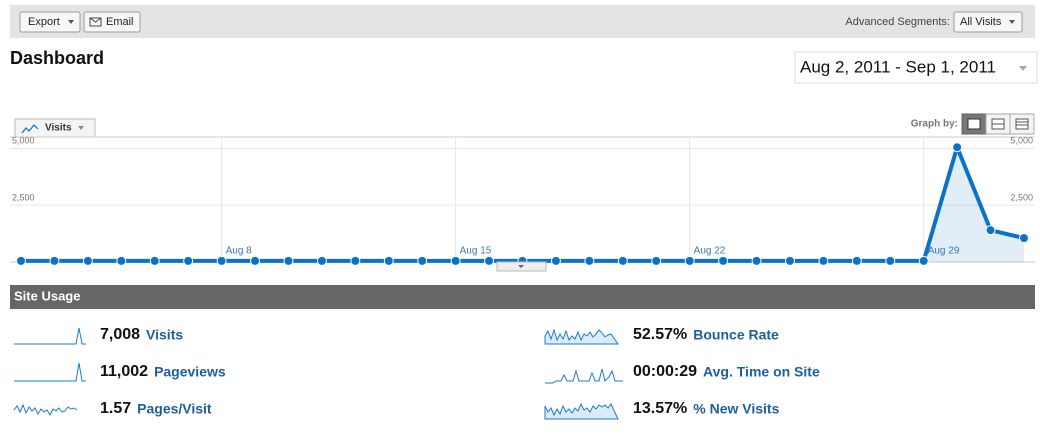 This screenshot has width=1040, height=444. I want to click on chart-resize-handle, so click(521, 266).